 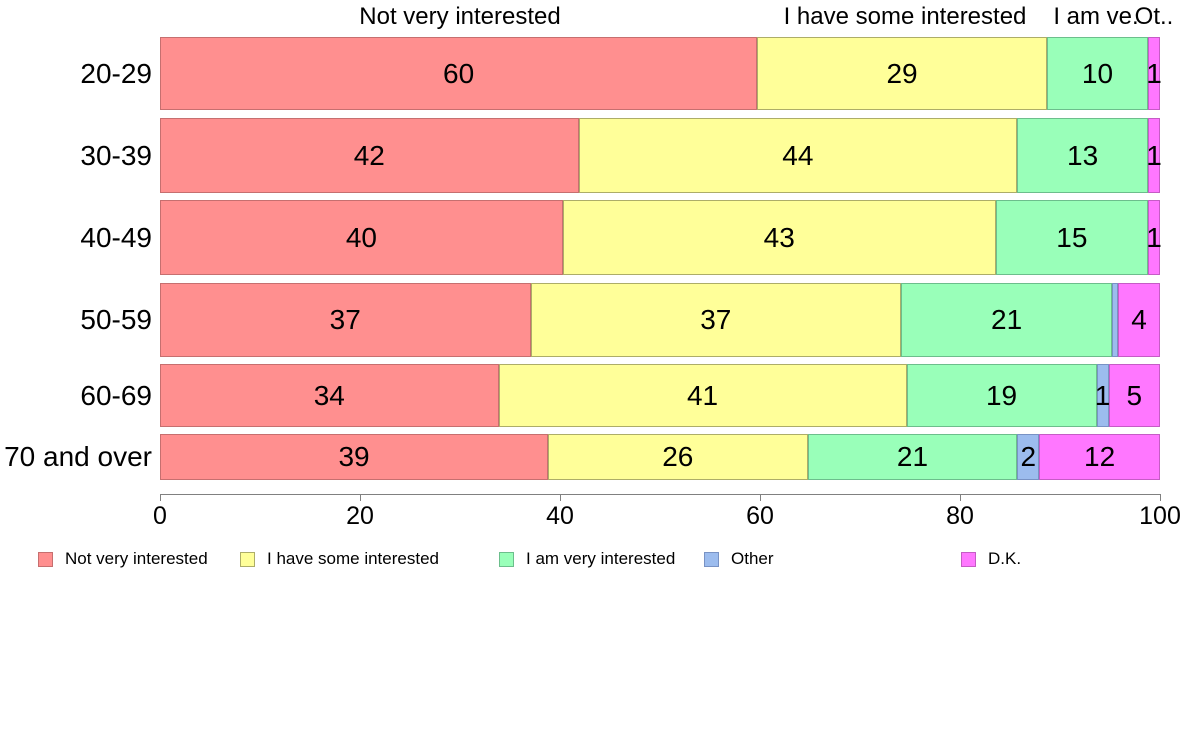 What do you see at coordinates (116, 319) in the screenshot?
I see `category-label: 50-59` at bounding box center [116, 319].